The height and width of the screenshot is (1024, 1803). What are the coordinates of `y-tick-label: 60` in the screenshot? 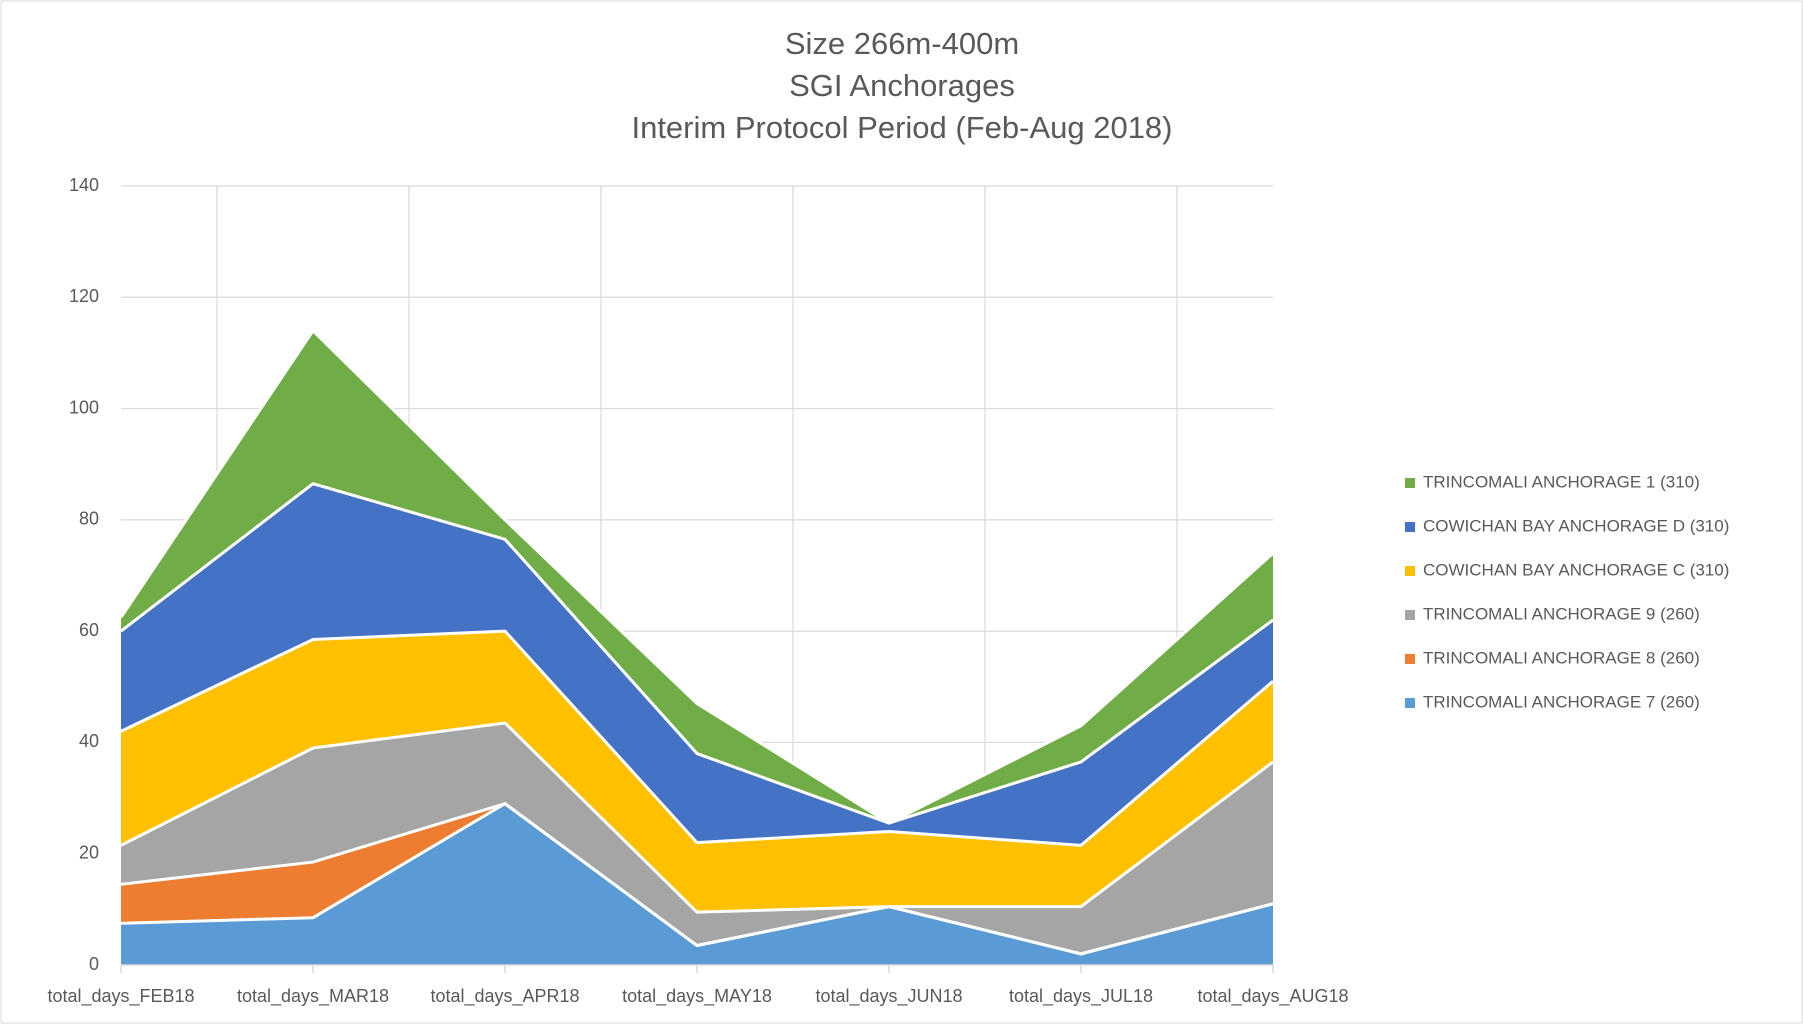 It's located at (89, 630).